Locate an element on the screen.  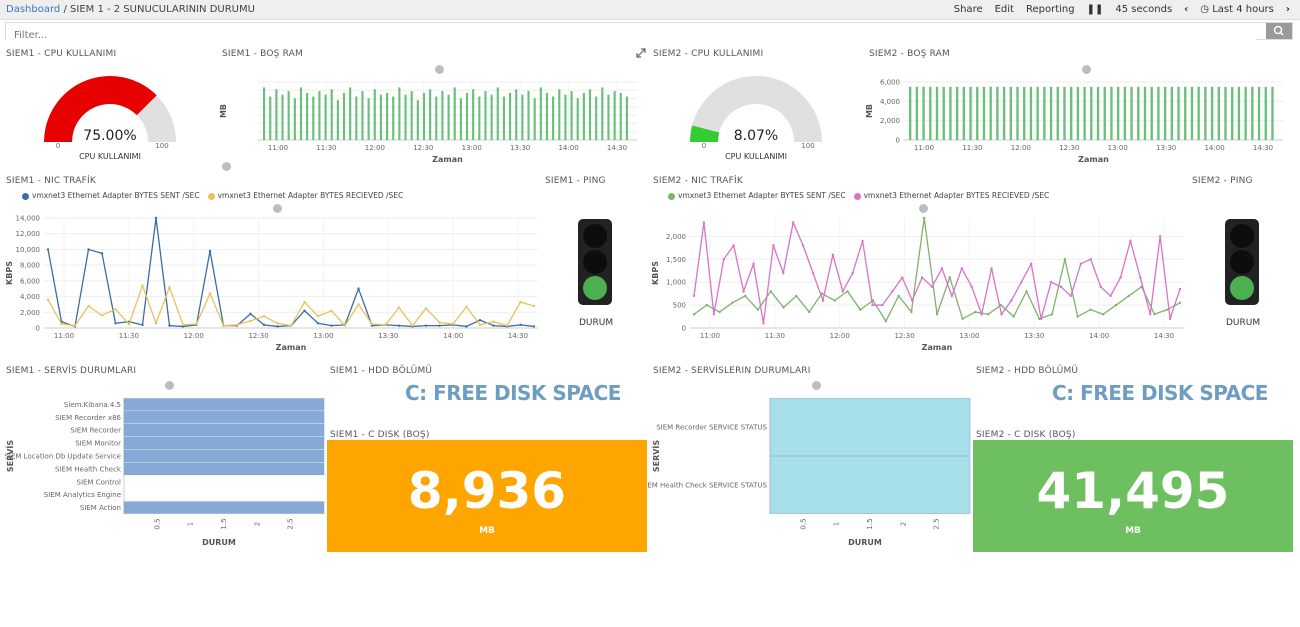
reporting-button: Reporting is located at coordinates (1050, 9).